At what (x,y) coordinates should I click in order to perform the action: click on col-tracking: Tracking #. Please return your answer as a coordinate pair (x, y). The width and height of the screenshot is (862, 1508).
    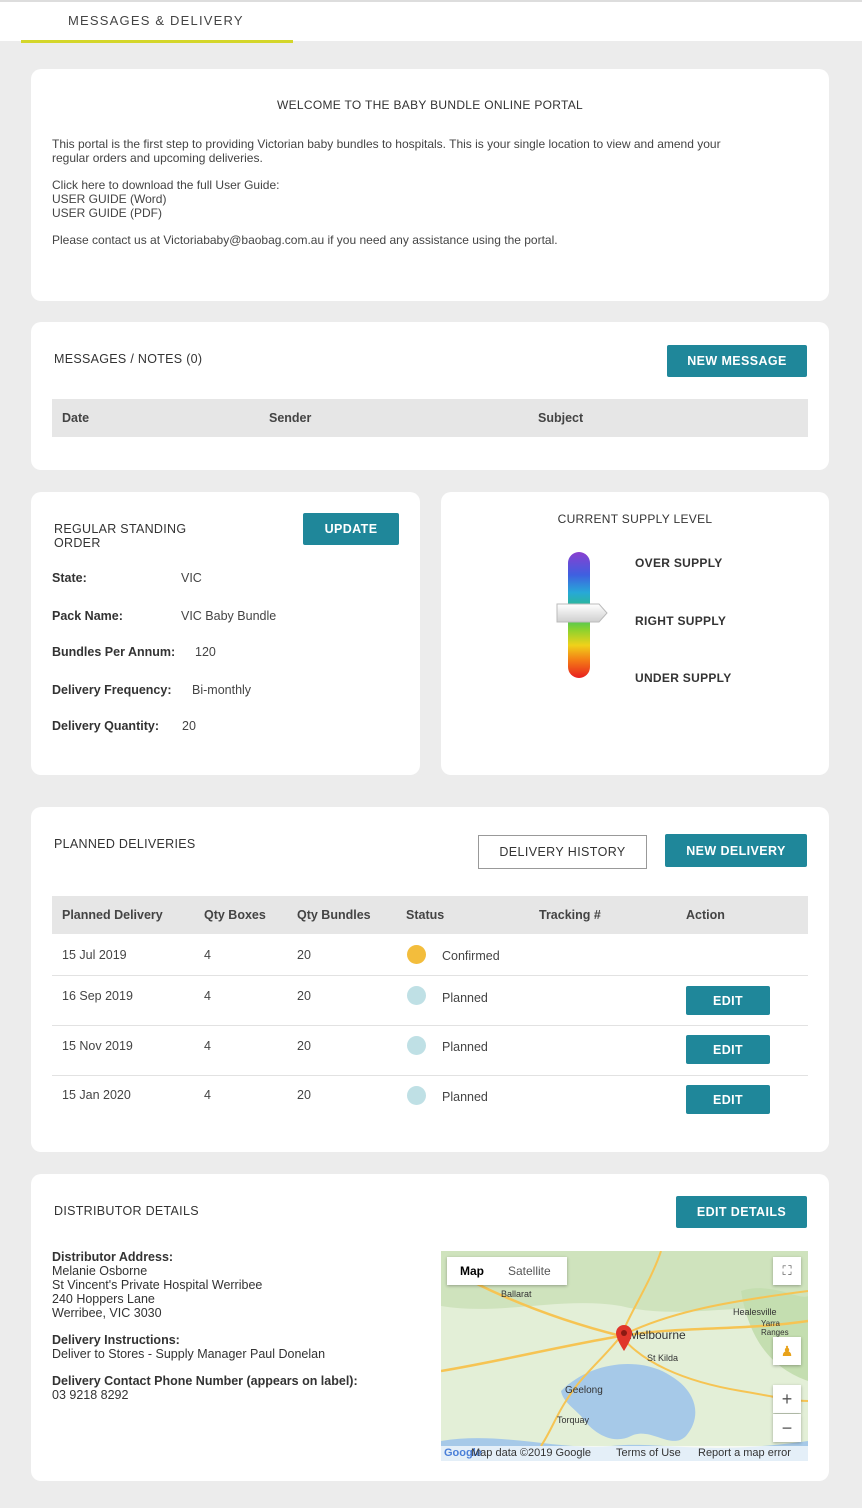
    Looking at the image, I should click on (570, 915).